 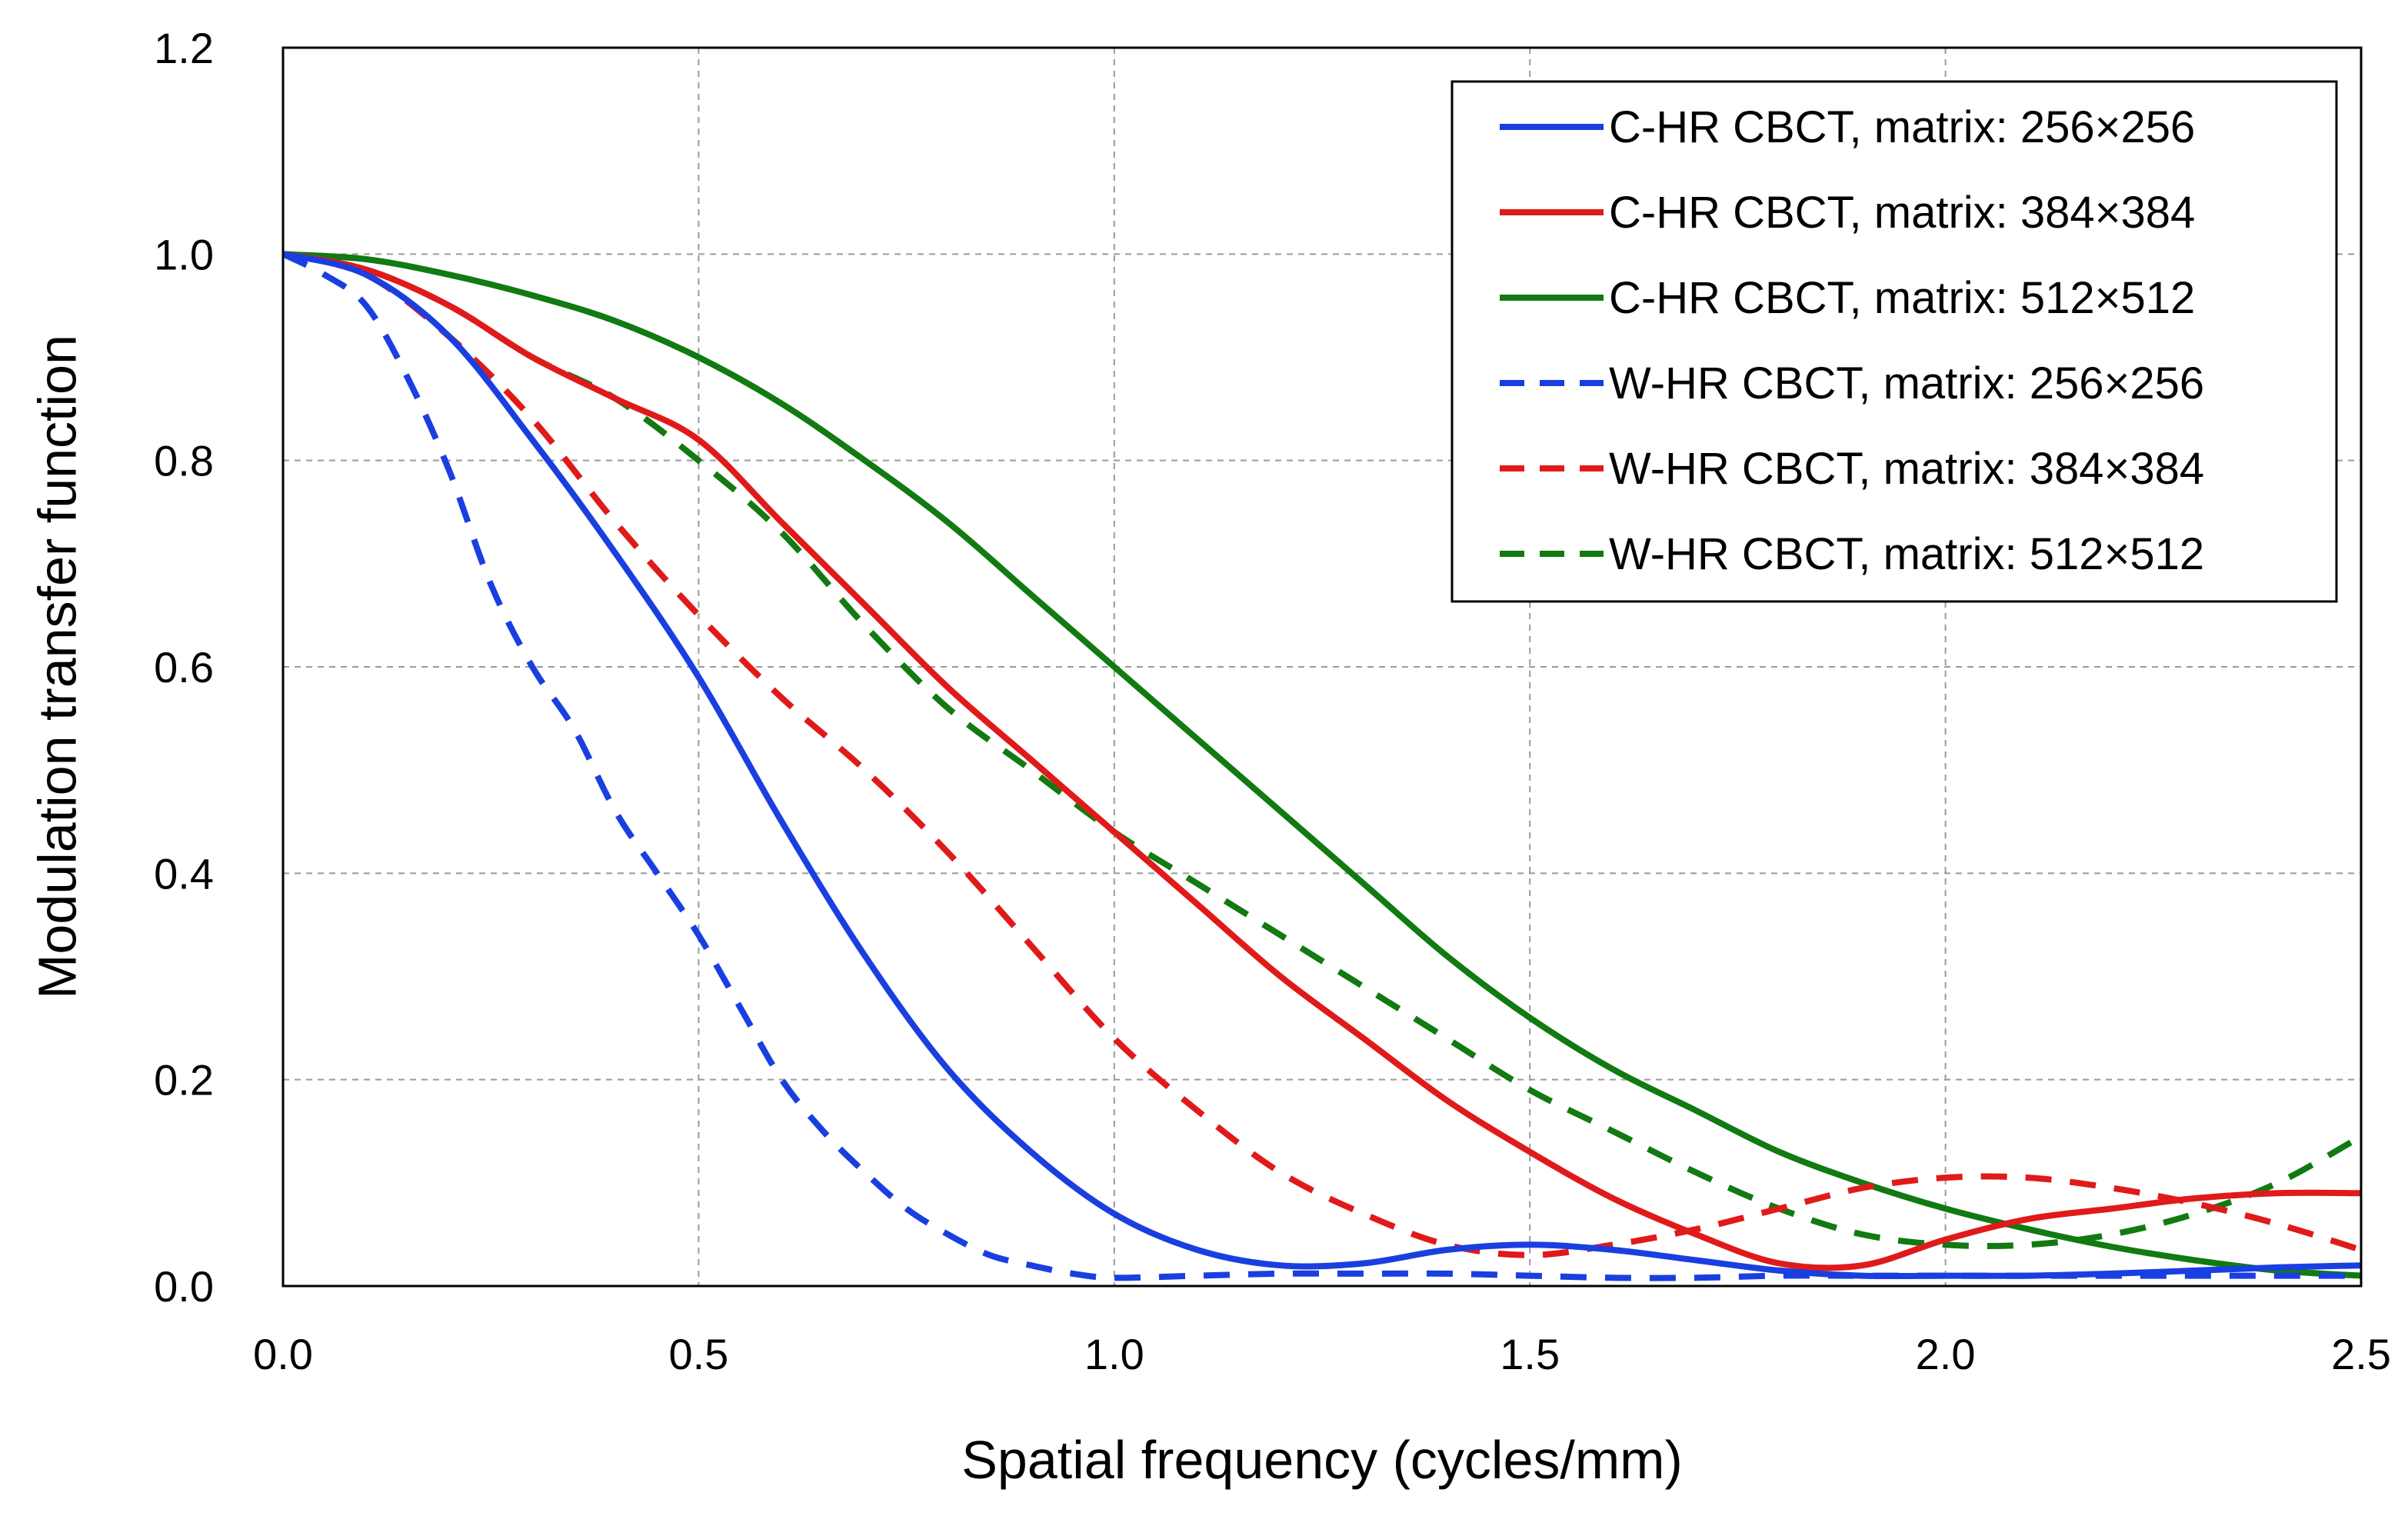 I want to click on y-tick-label: 1.2, so click(x=184, y=48).